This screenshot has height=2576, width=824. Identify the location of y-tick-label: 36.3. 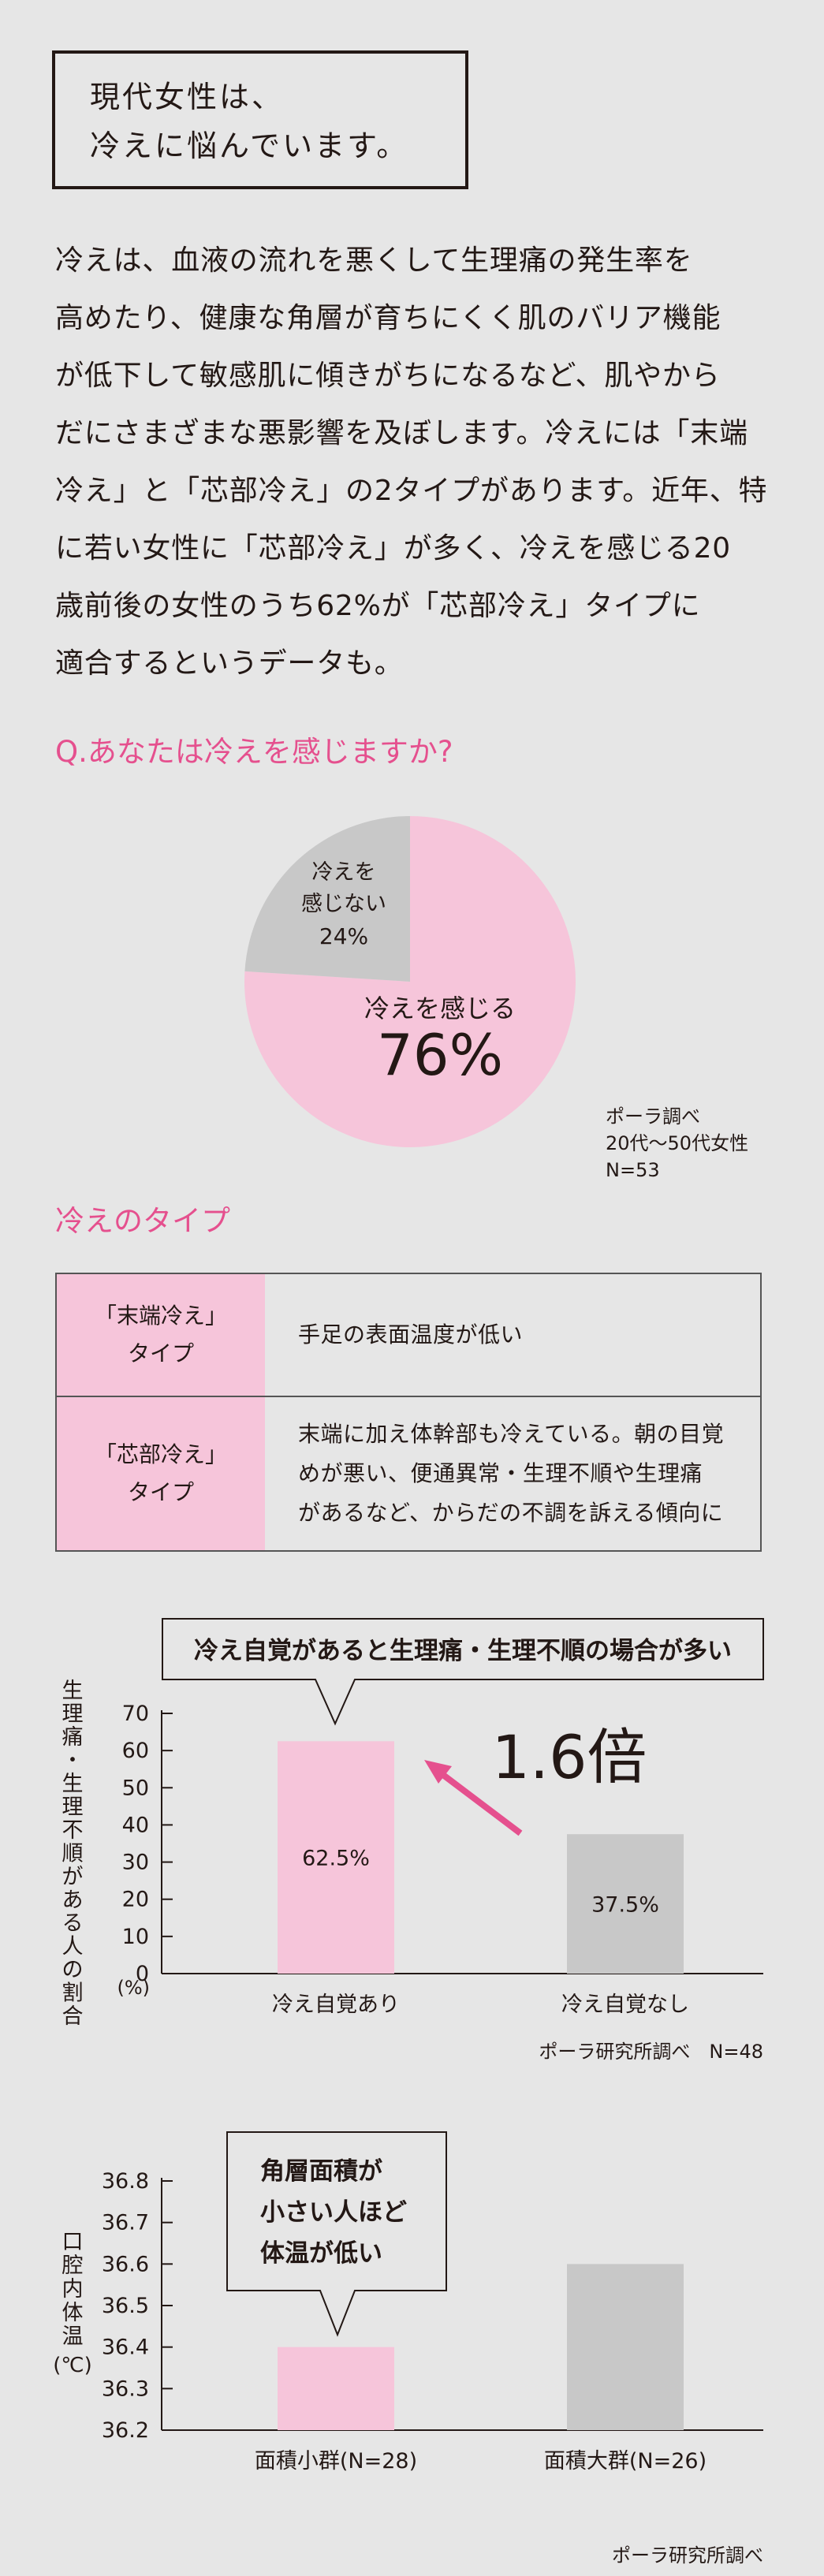
(126, 2389).